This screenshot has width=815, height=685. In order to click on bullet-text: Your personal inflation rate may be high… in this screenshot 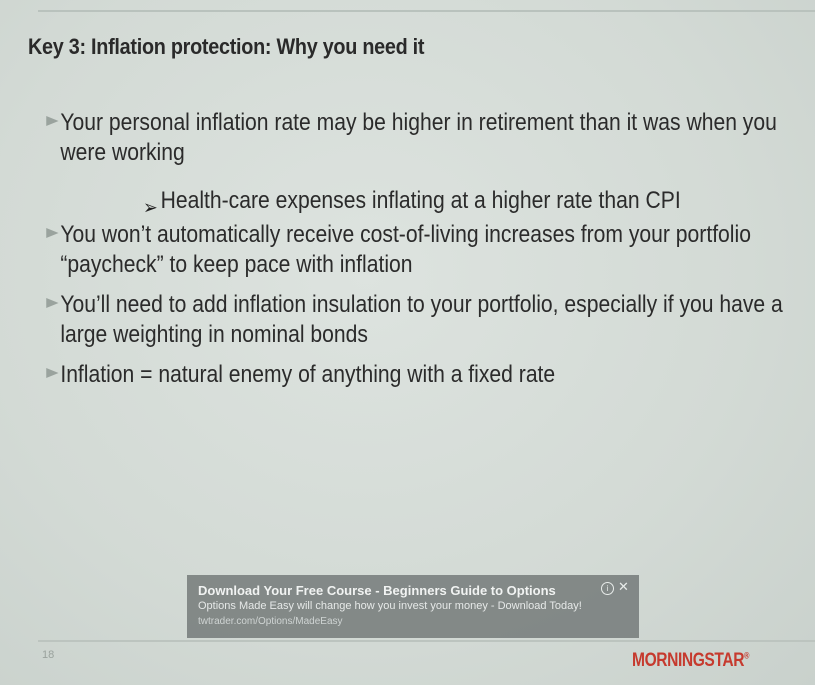, I will do `click(418, 137)`.